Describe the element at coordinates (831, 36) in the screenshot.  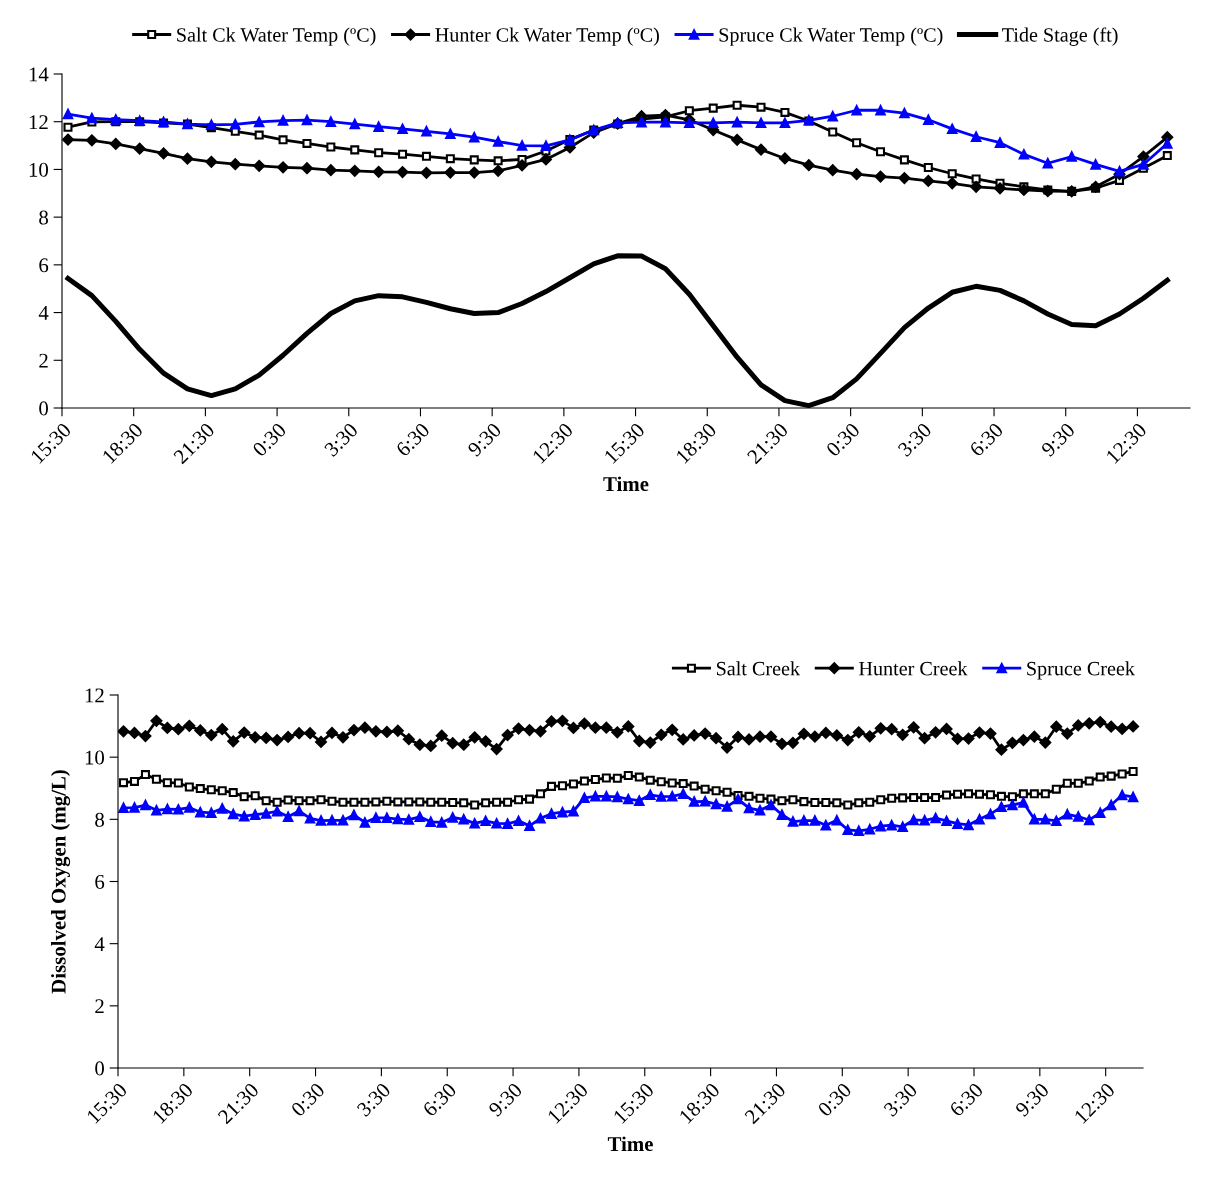
I see `legend-label: Spruce Ck Water Temp (ºC)` at that location.